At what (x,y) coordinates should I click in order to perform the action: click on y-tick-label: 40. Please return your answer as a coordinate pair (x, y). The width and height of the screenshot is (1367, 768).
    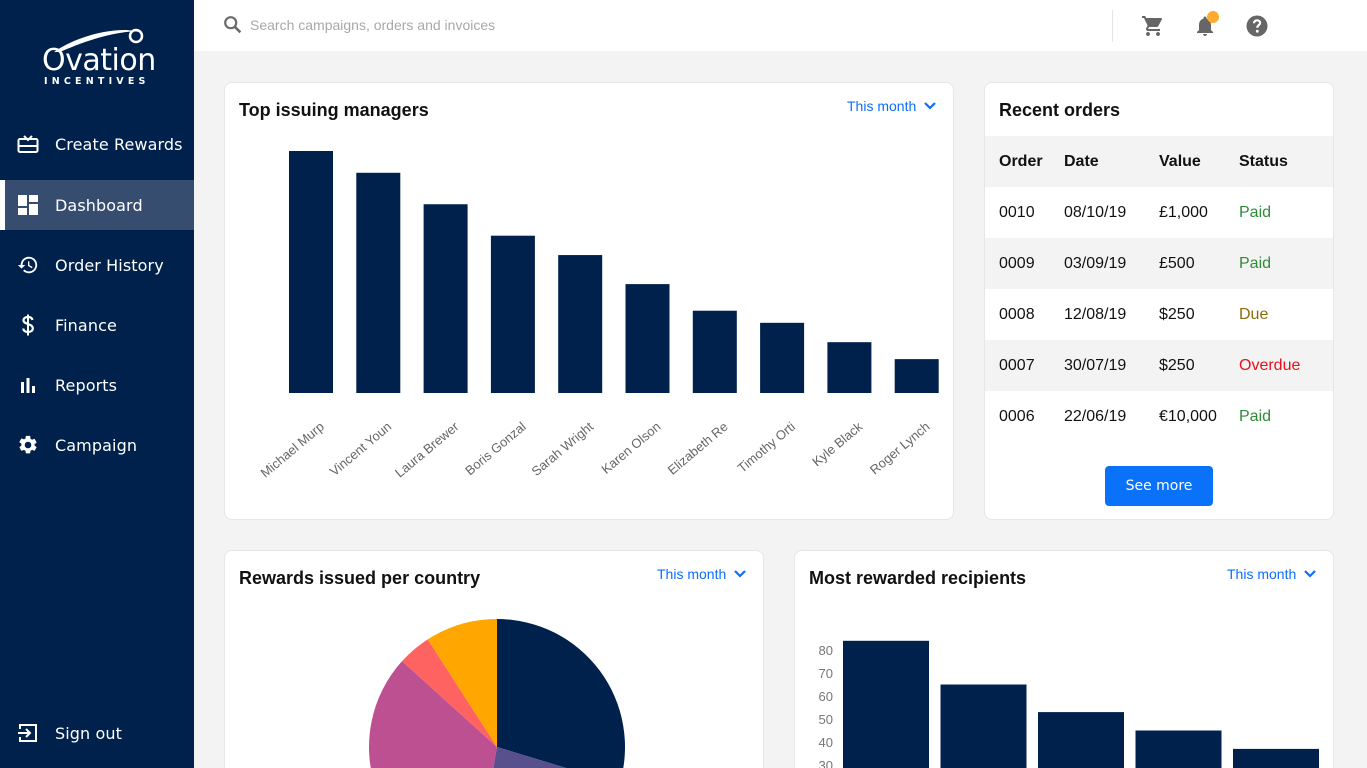
    Looking at the image, I should click on (826, 742).